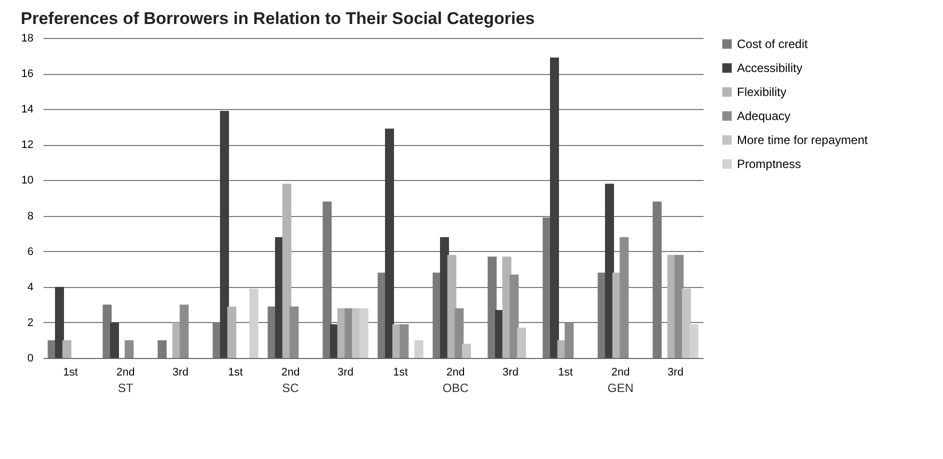 The width and height of the screenshot is (943, 459). I want to click on y-tick-label: 12, so click(27, 145).